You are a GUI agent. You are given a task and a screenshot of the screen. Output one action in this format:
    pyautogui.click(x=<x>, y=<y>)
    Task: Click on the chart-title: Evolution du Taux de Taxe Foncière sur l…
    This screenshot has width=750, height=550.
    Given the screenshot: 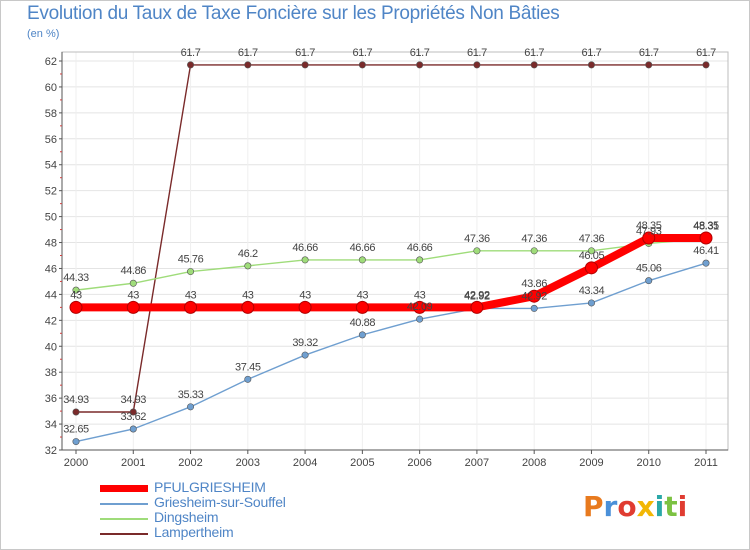 What is the action you would take?
    pyautogui.click(x=293, y=13)
    